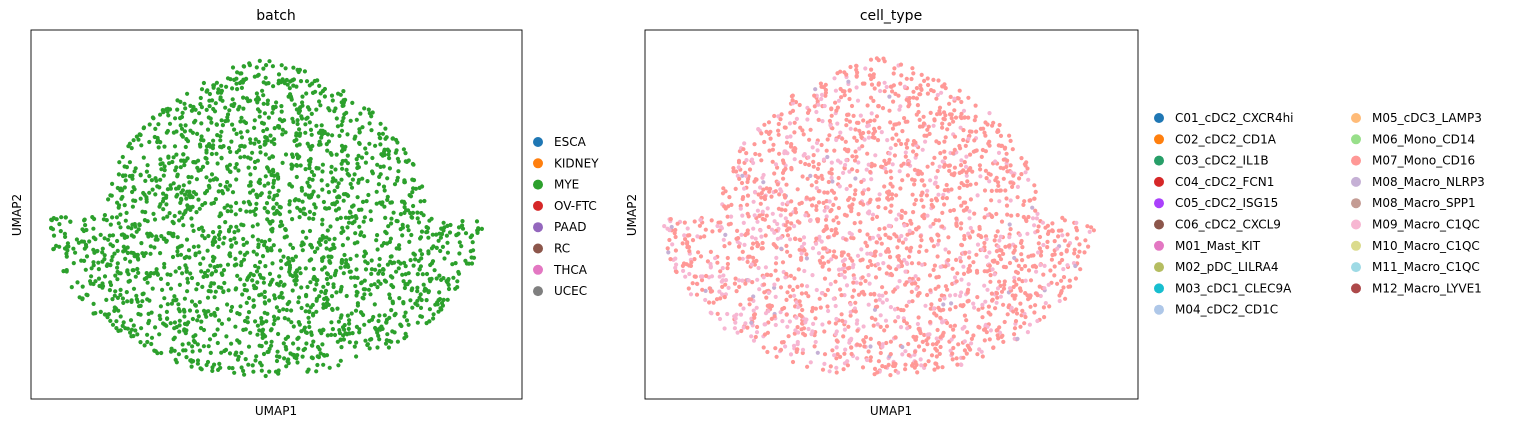 The height and width of the screenshot is (429, 1540). Describe the element at coordinates (1226, 267) in the screenshot. I see `cell-type-legend-label: M02_pDC_LILRA4` at that location.